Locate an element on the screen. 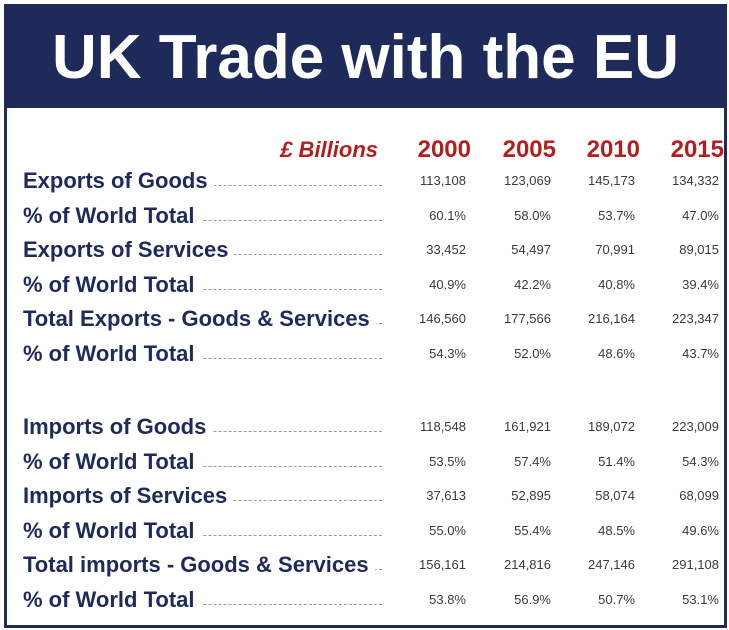 The width and height of the screenshot is (729, 630). cell-value-2015: 89,015 is located at coordinates (699, 249).